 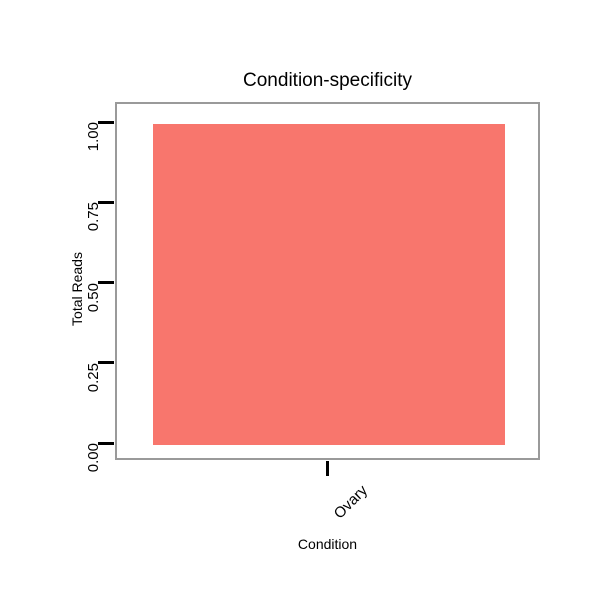 I want to click on y-axis-tick-label: 0.00, so click(x=93, y=458).